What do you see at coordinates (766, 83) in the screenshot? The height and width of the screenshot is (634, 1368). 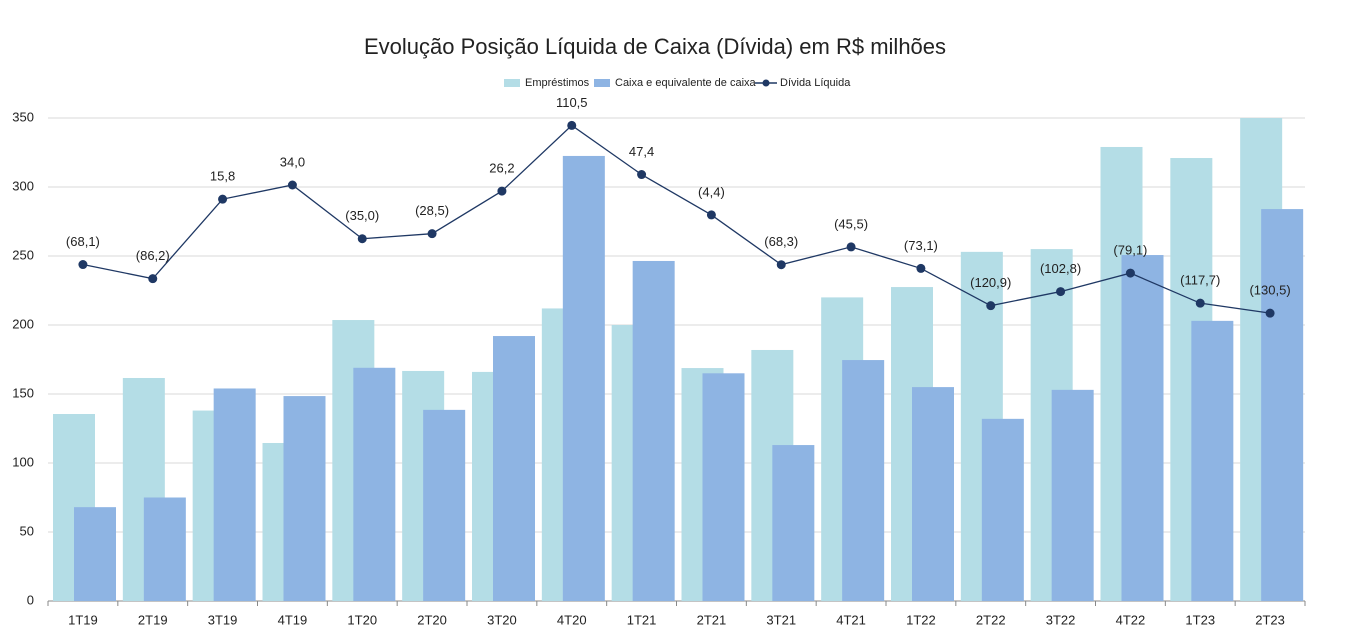 I see `legend-marker` at bounding box center [766, 83].